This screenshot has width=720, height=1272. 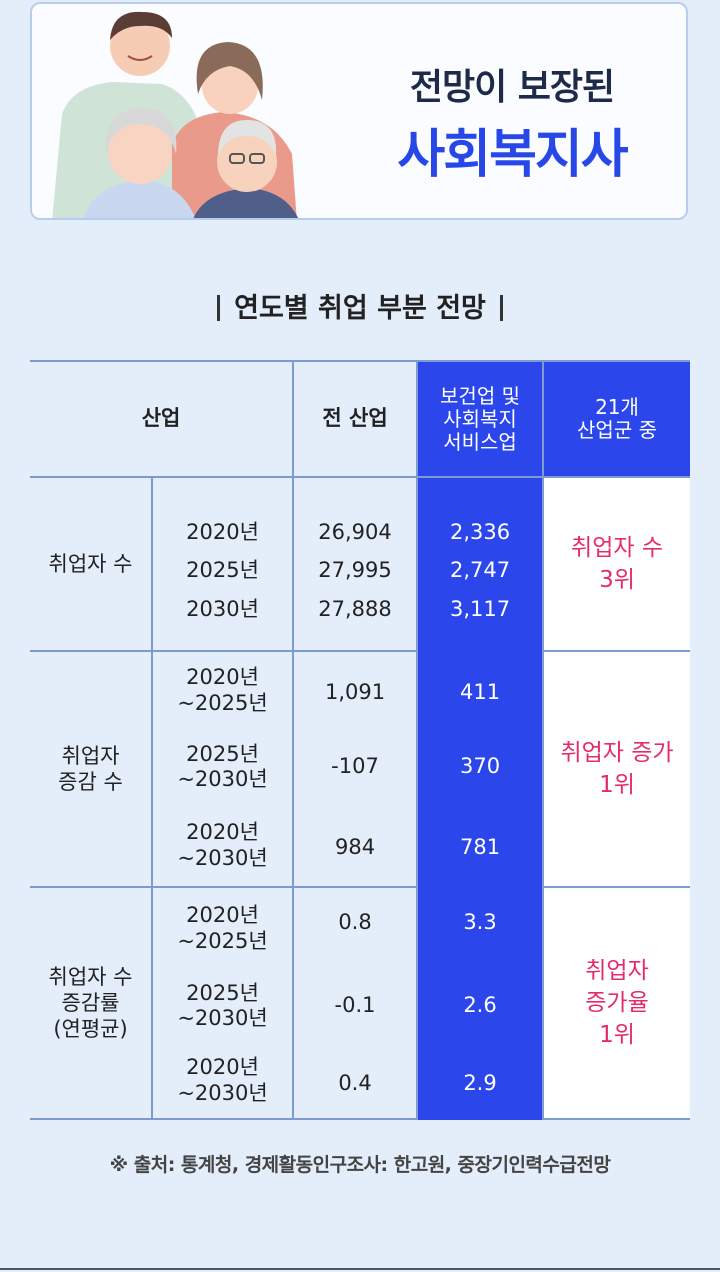 I want to click on group-label: 취업자 증감 수, so click(x=91, y=769).